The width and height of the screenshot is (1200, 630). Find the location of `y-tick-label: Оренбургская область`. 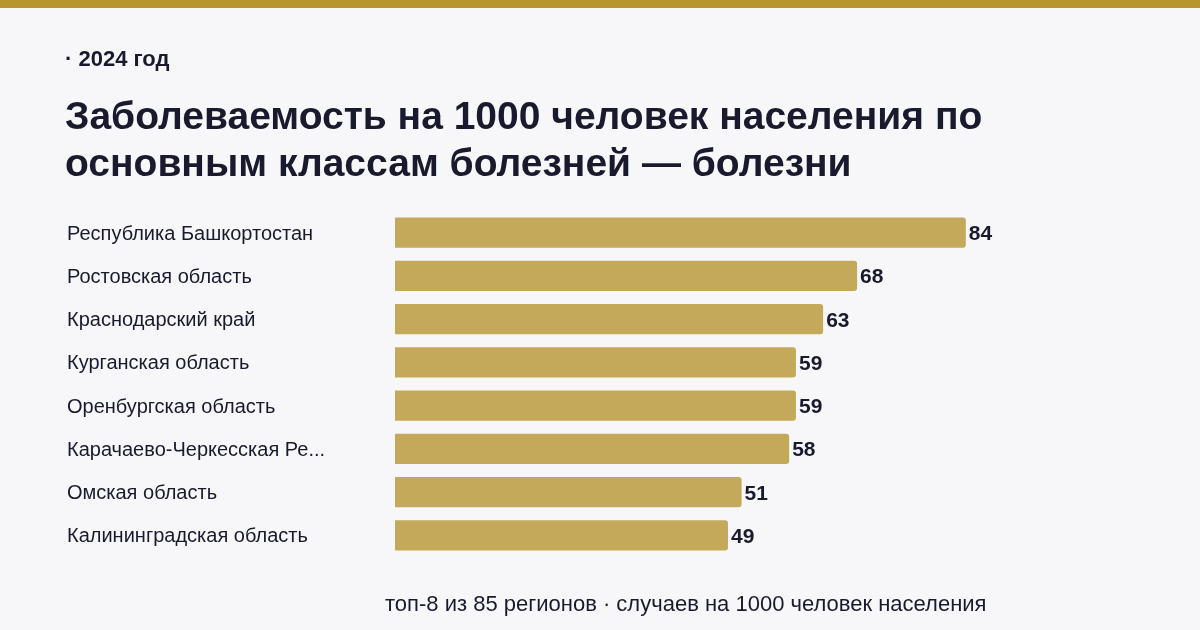

y-tick-label: Оренбургская область is located at coordinates (171, 406).